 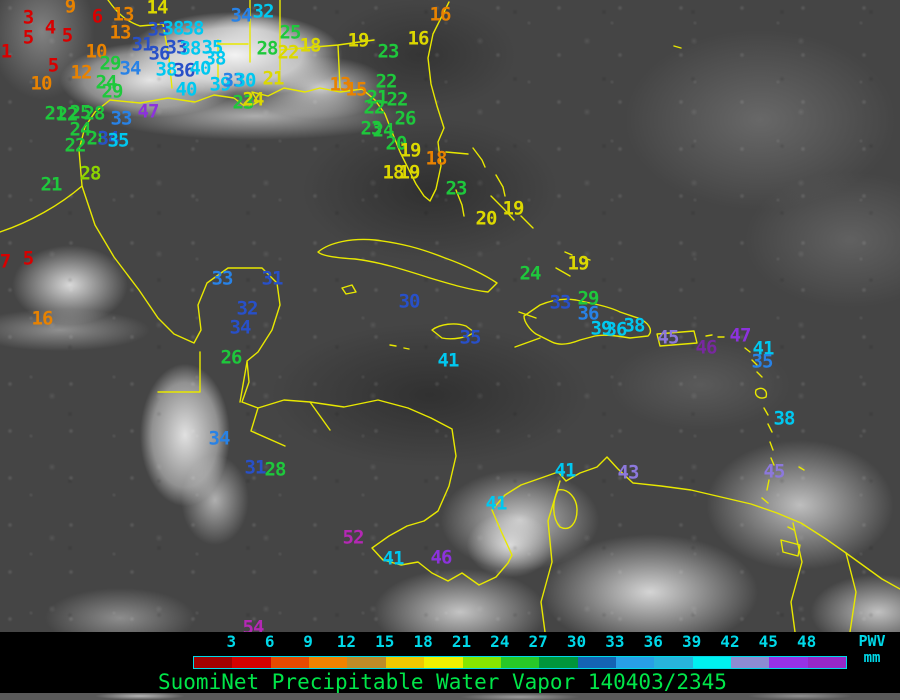 What do you see at coordinates (461, 641) in the screenshot?
I see `colorbar-tick-label: 21` at bounding box center [461, 641].